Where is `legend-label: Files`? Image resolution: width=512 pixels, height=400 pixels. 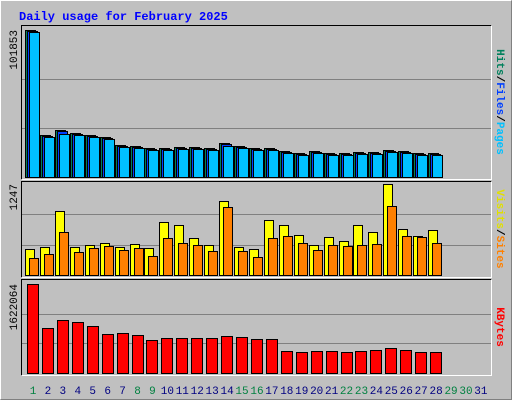 legend-label: Files is located at coordinates (499, 98).